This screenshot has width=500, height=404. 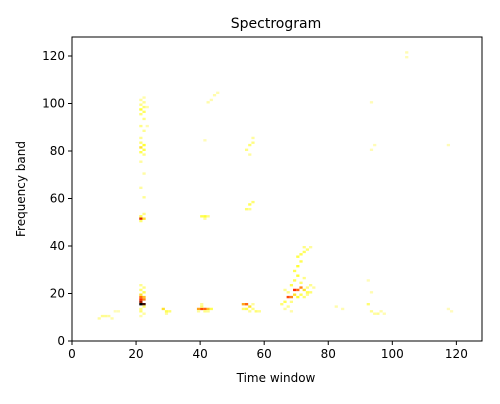 I want to click on x-tick-label: 0, so click(x=72, y=354).